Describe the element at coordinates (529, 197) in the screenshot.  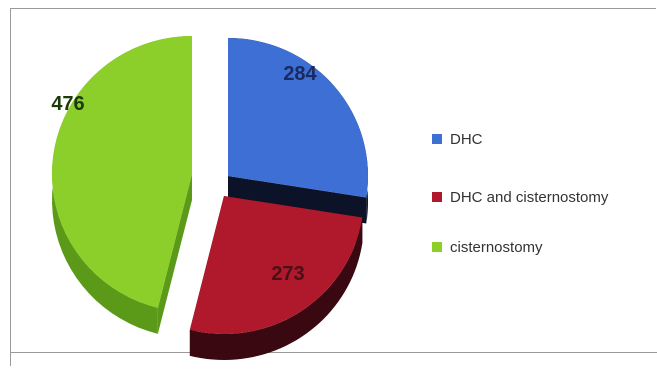
I see `legend-label: DHC and cisternostomy` at that location.